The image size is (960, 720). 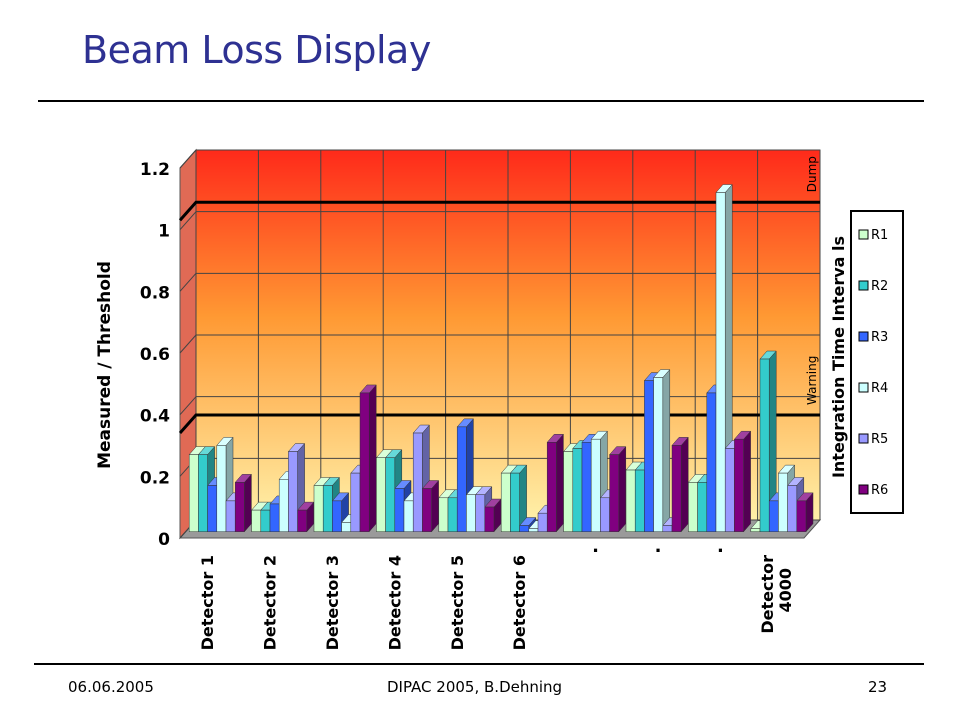 What do you see at coordinates (479, 664) in the screenshot?
I see `footer-divider` at bounding box center [479, 664].